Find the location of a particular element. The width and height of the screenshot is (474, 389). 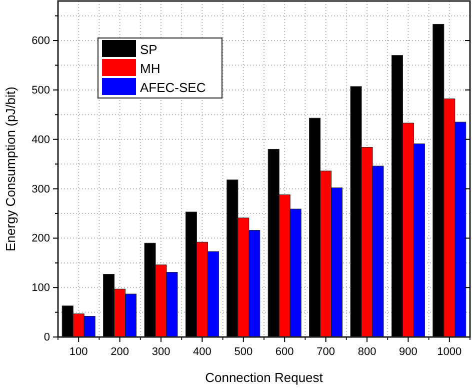

x-tick-label: 500 is located at coordinates (243, 352).